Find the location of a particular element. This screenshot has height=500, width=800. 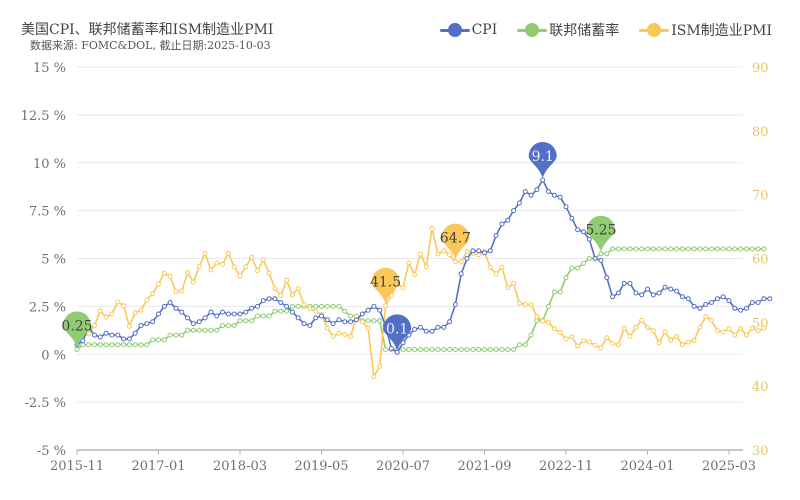

legend-item-cpi: CPI is located at coordinates (468, 30).